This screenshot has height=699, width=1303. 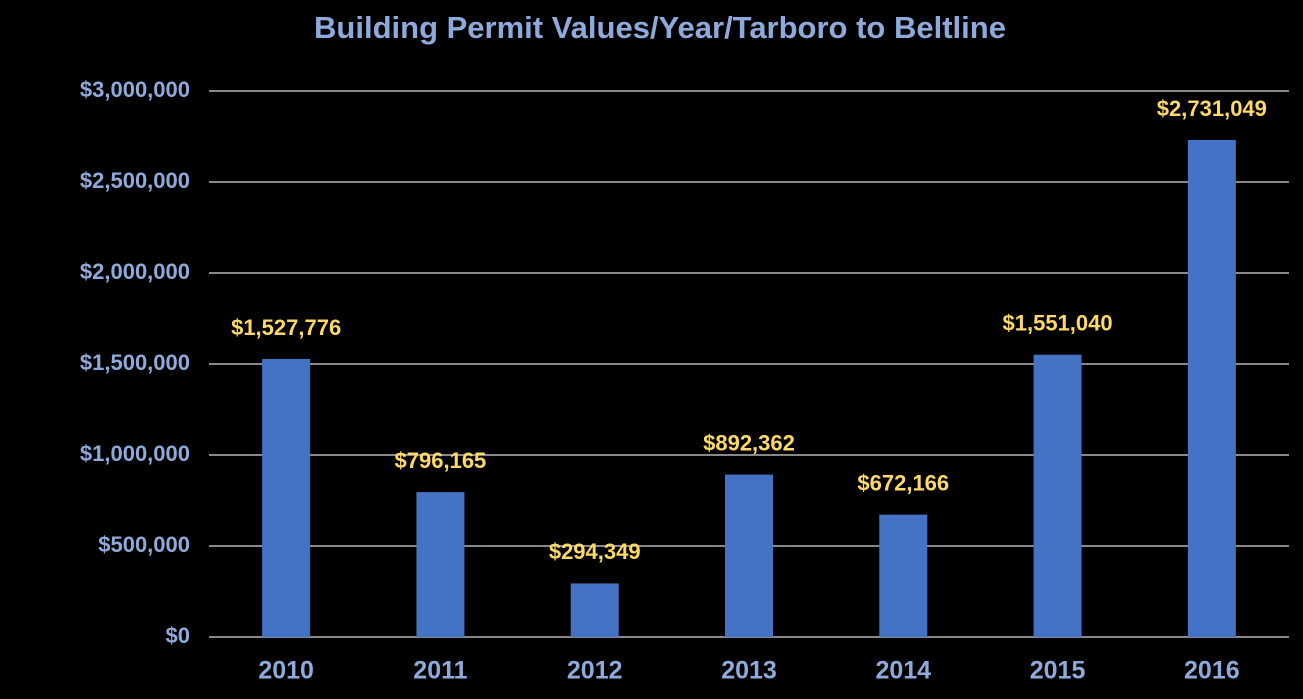 I want to click on x-tick-label: 2014, so click(x=903, y=671).